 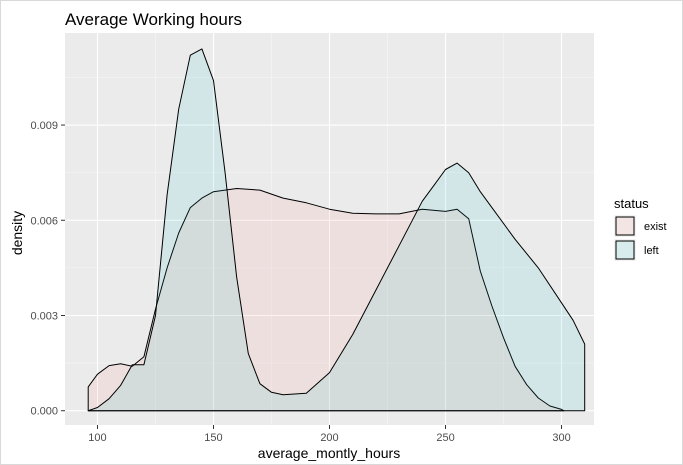 I want to click on x-axis-ticks: 100 150 200 250 300, so click(x=329, y=434).